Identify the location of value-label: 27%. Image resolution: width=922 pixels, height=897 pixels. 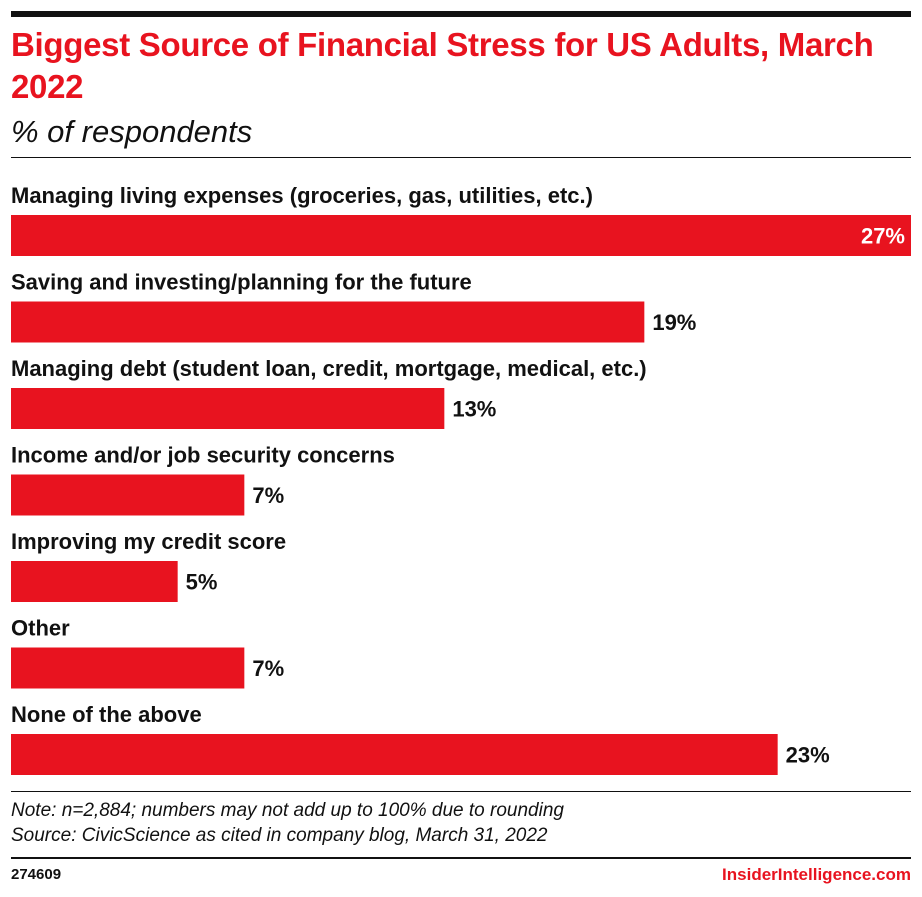
(883, 236).